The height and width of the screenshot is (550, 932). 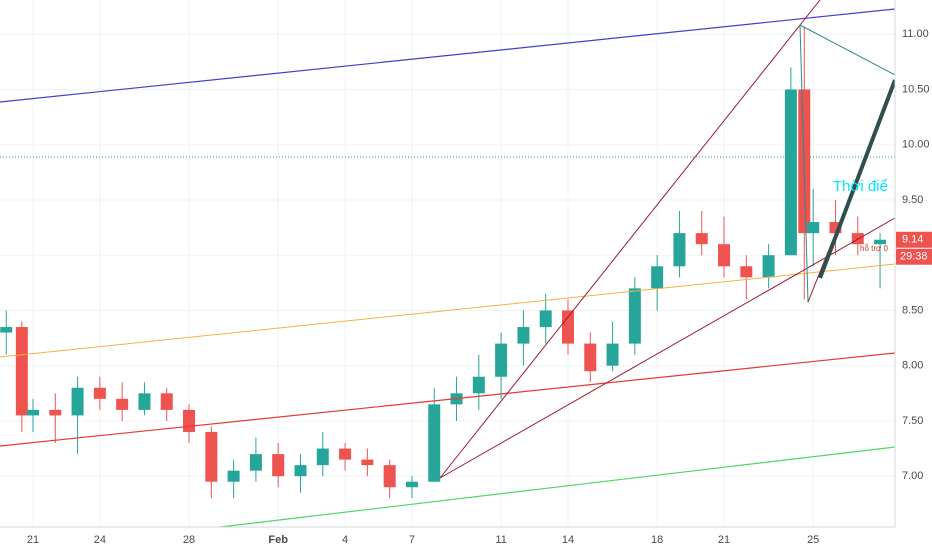 What do you see at coordinates (657, 540) in the screenshot?
I see `x-tick-label: 18` at bounding box center [657, 540].